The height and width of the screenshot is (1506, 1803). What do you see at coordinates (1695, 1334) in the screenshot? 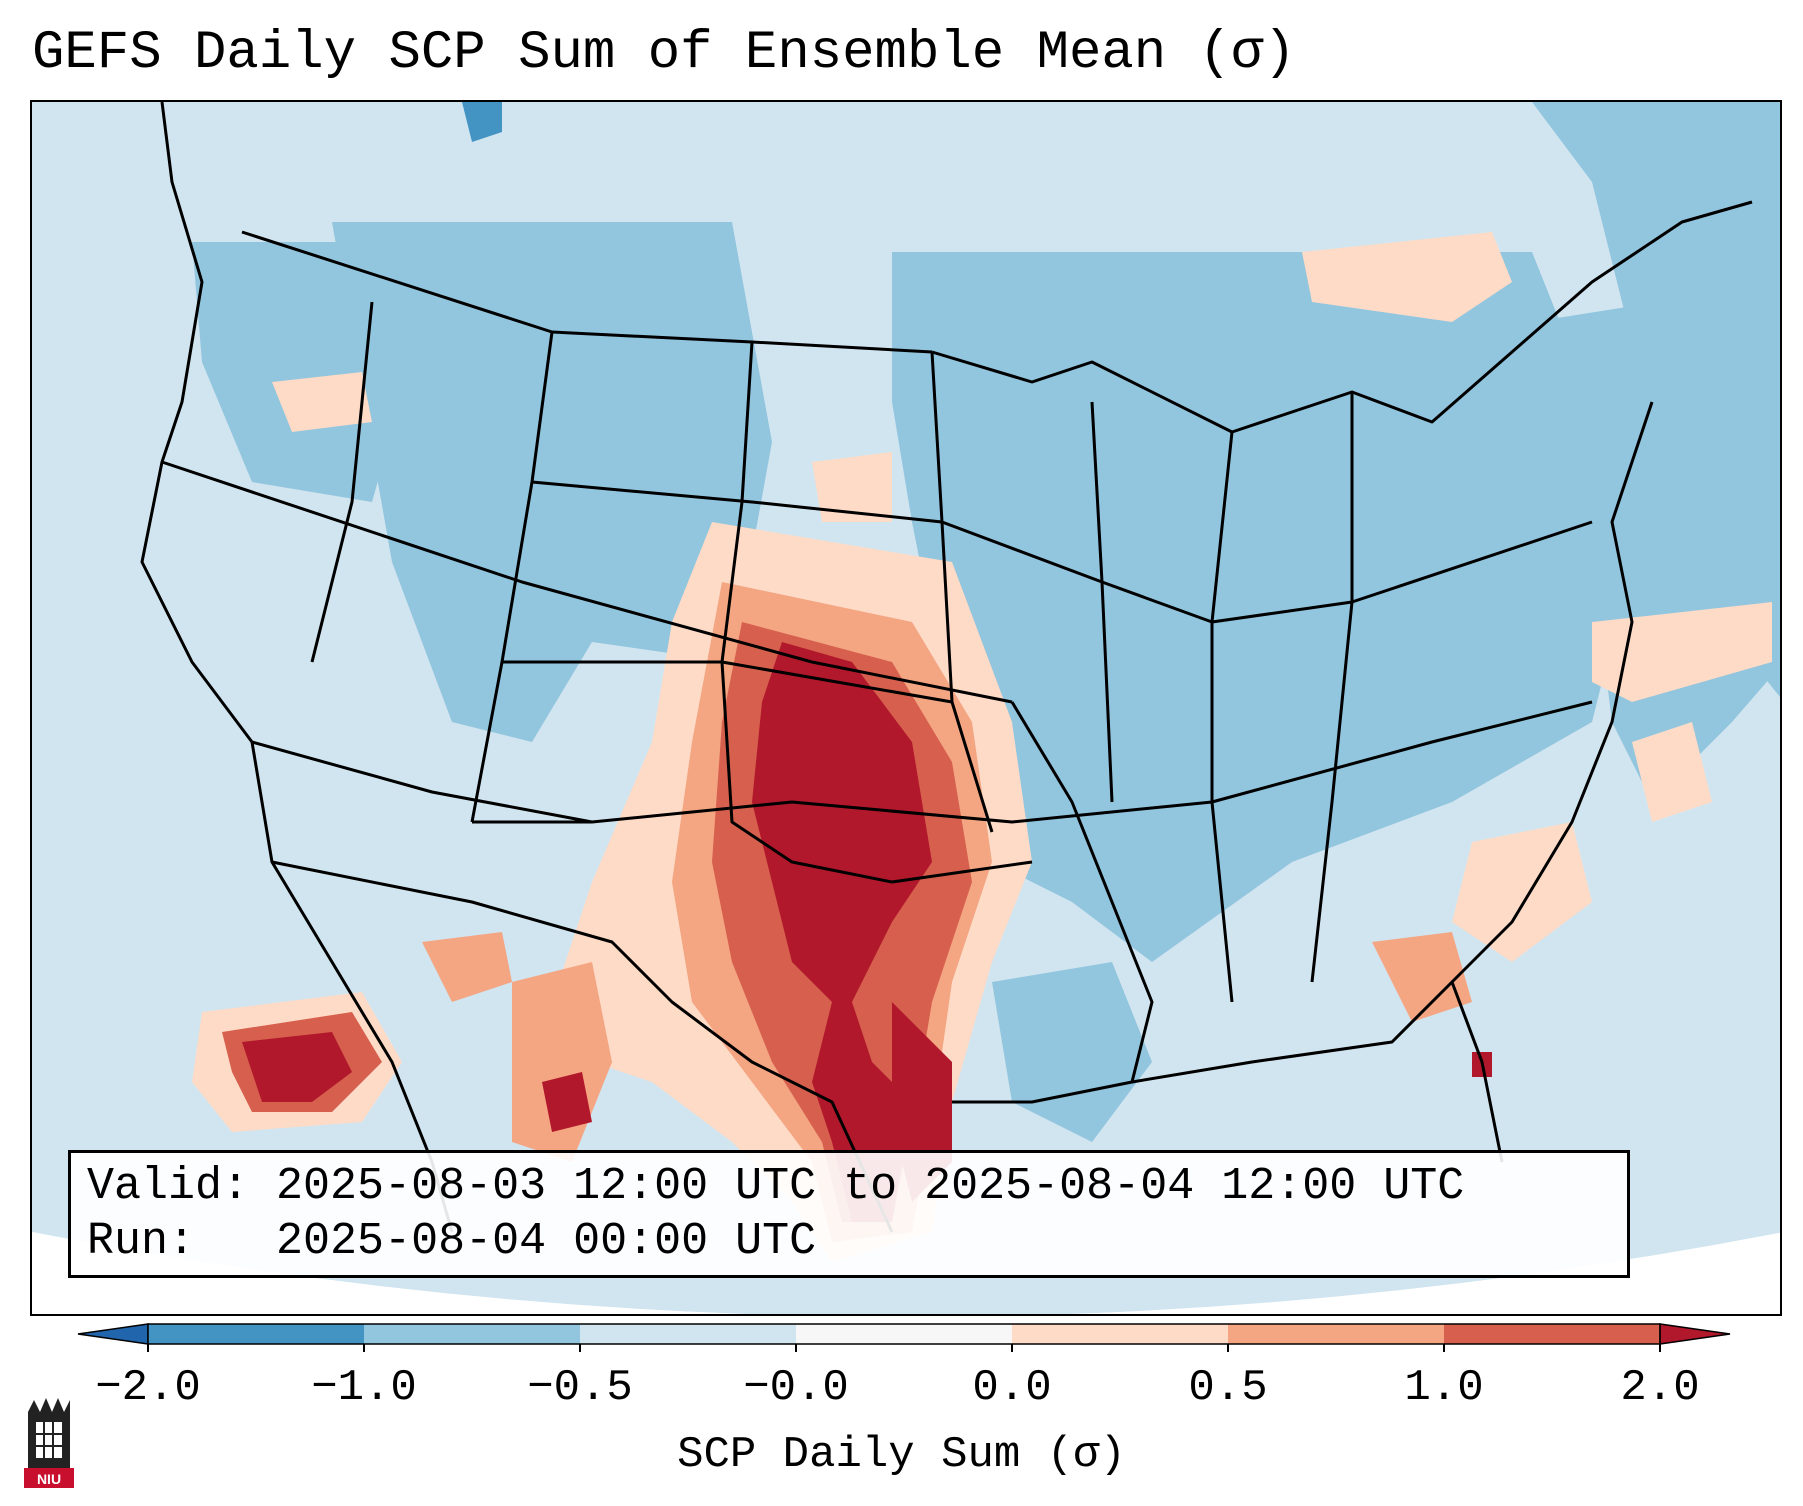
I see `colorbar-extend-high` at bounding box center [1695, 1334].